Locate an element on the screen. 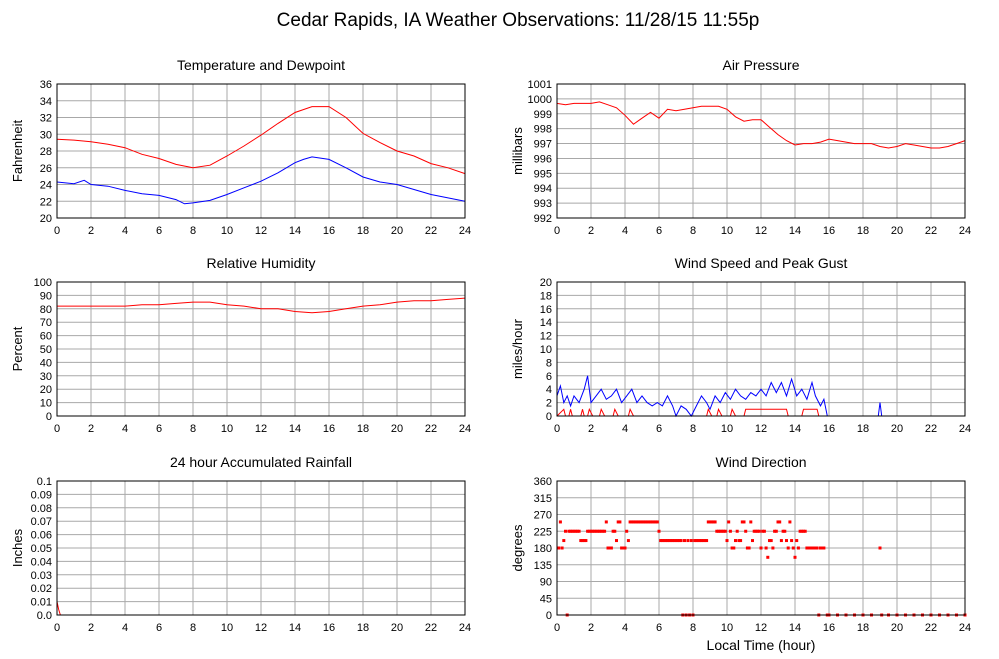  y-tick-label: 135 is located at coordinates (543, 566).